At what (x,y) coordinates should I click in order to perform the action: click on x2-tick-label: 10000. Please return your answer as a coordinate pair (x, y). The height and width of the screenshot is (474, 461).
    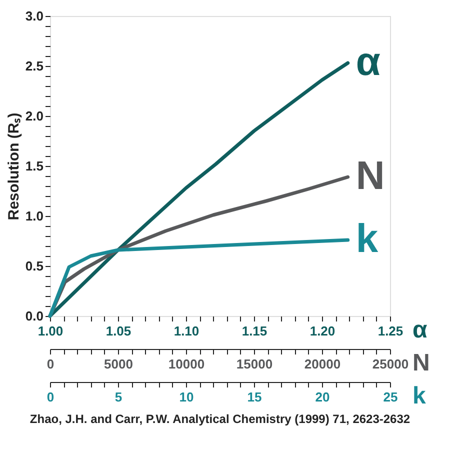
    Looking at the image, I should click on (186, 364).